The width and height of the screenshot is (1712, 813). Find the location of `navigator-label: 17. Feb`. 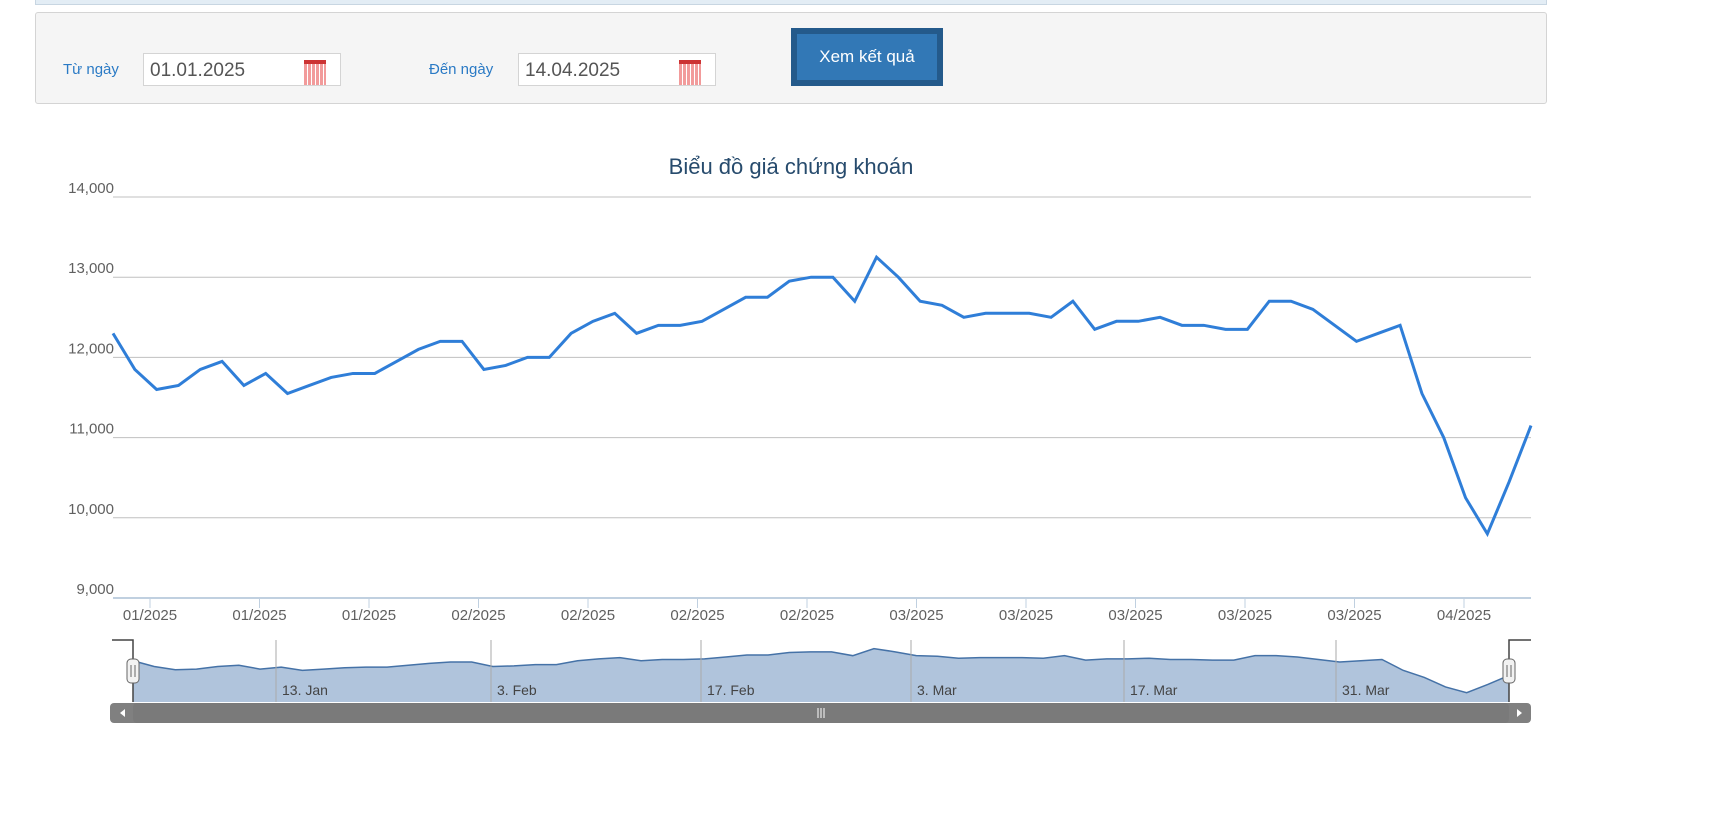

navigator-label: 17. Feb is located at coordinates (731, 690).